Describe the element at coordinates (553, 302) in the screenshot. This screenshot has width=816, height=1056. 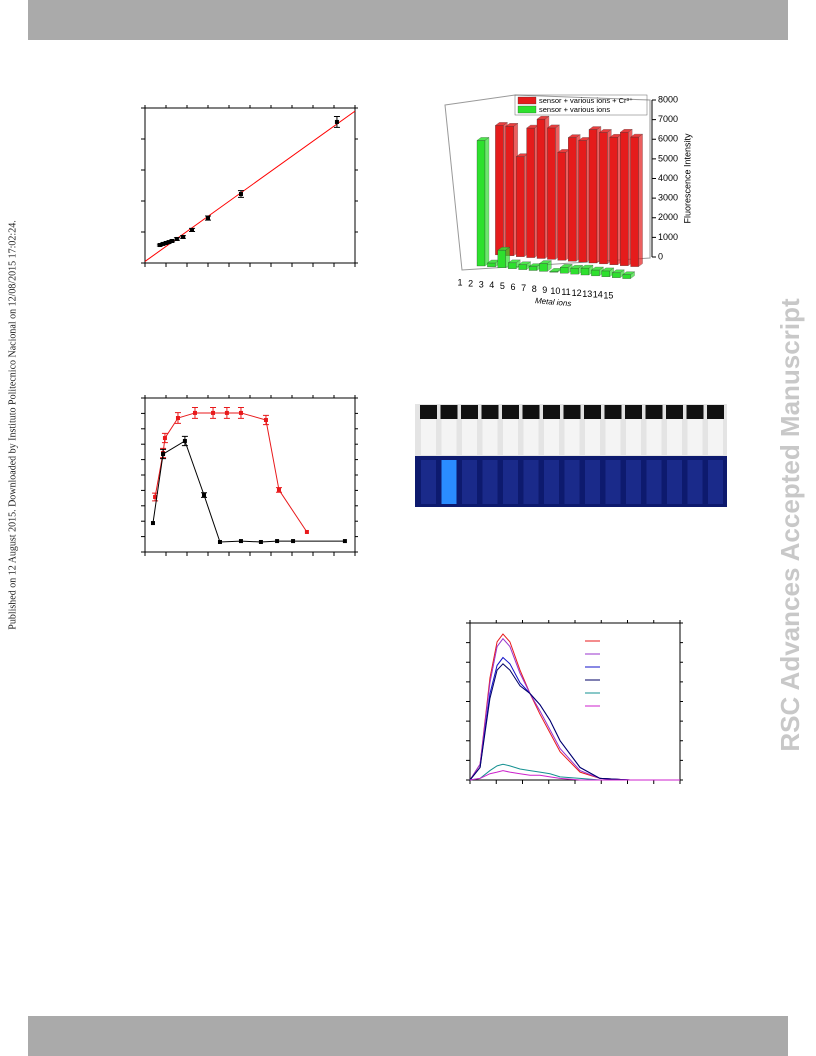
I see `x-axis-label: Metal ions` at that location.